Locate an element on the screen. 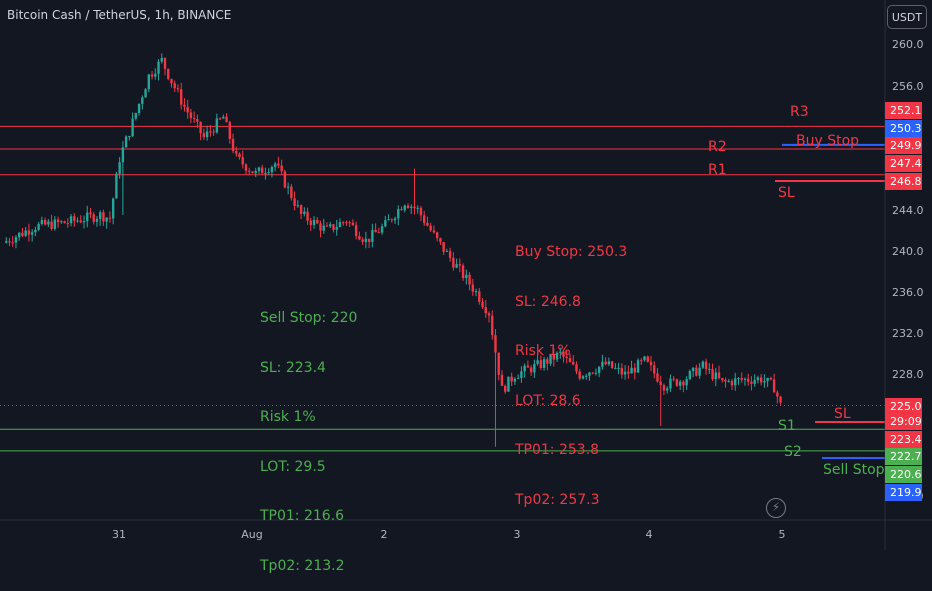 Image resolution: width=932 pixels, height=591 pixels. currency-button: USDT is located at coordinates (907, 17).